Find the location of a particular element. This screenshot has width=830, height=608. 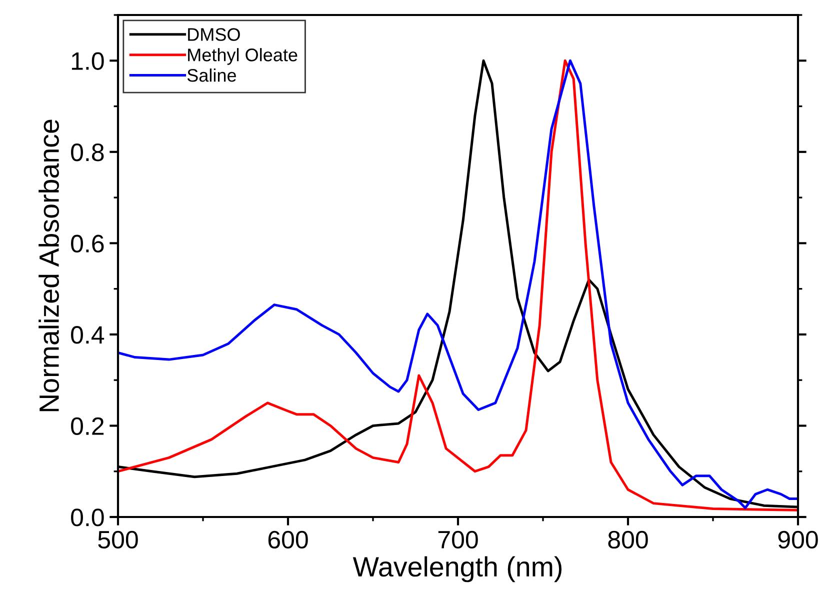

legend-label: DMSO is located at coordinates (214, 34).